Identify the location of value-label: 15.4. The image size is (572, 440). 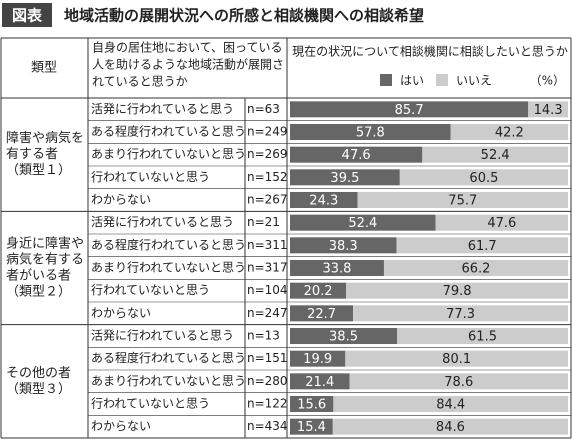
(311, 427).